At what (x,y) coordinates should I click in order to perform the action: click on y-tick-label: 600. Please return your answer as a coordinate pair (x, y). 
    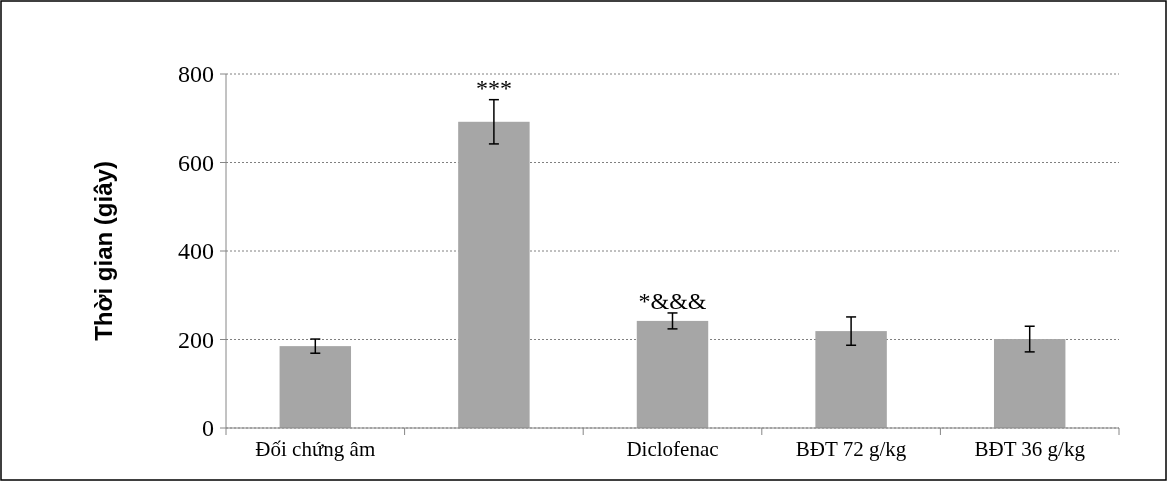
    Looking at the image, I should click on (196, 162).